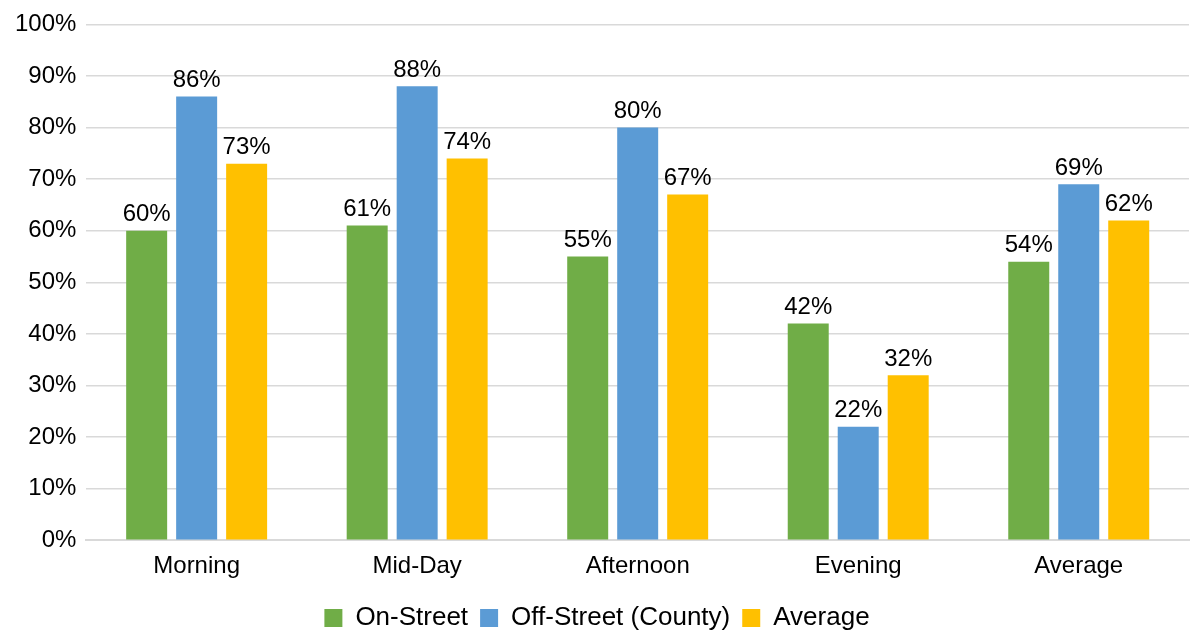 The height and width of the screenshot is (641, 1199). I want to click on data-label: 55%, so click(587, 239).